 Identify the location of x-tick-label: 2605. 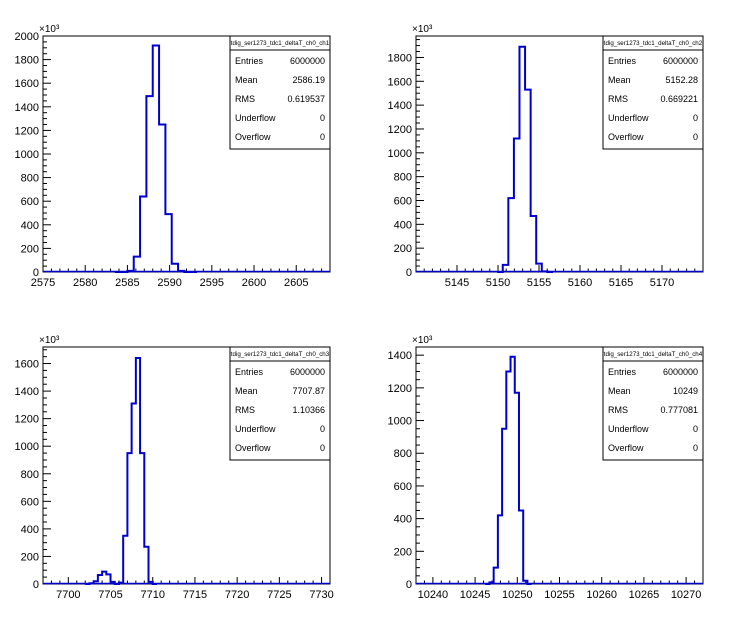
(296, 283).